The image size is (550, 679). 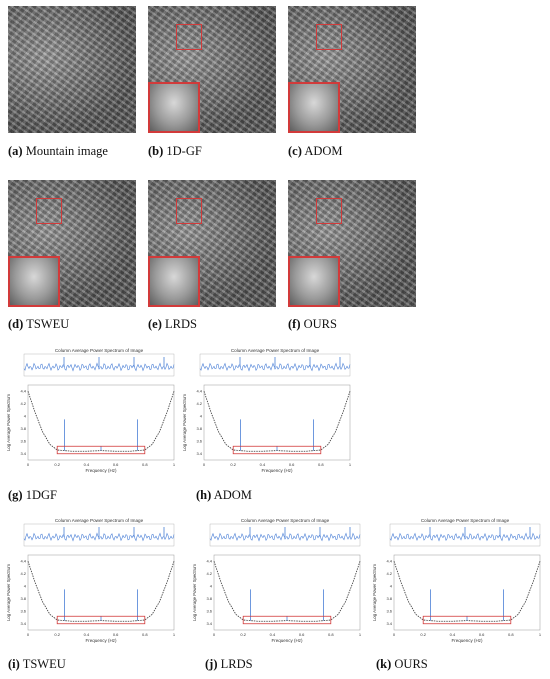 I want to click on image-tsweu, so click(x=72, y=243).